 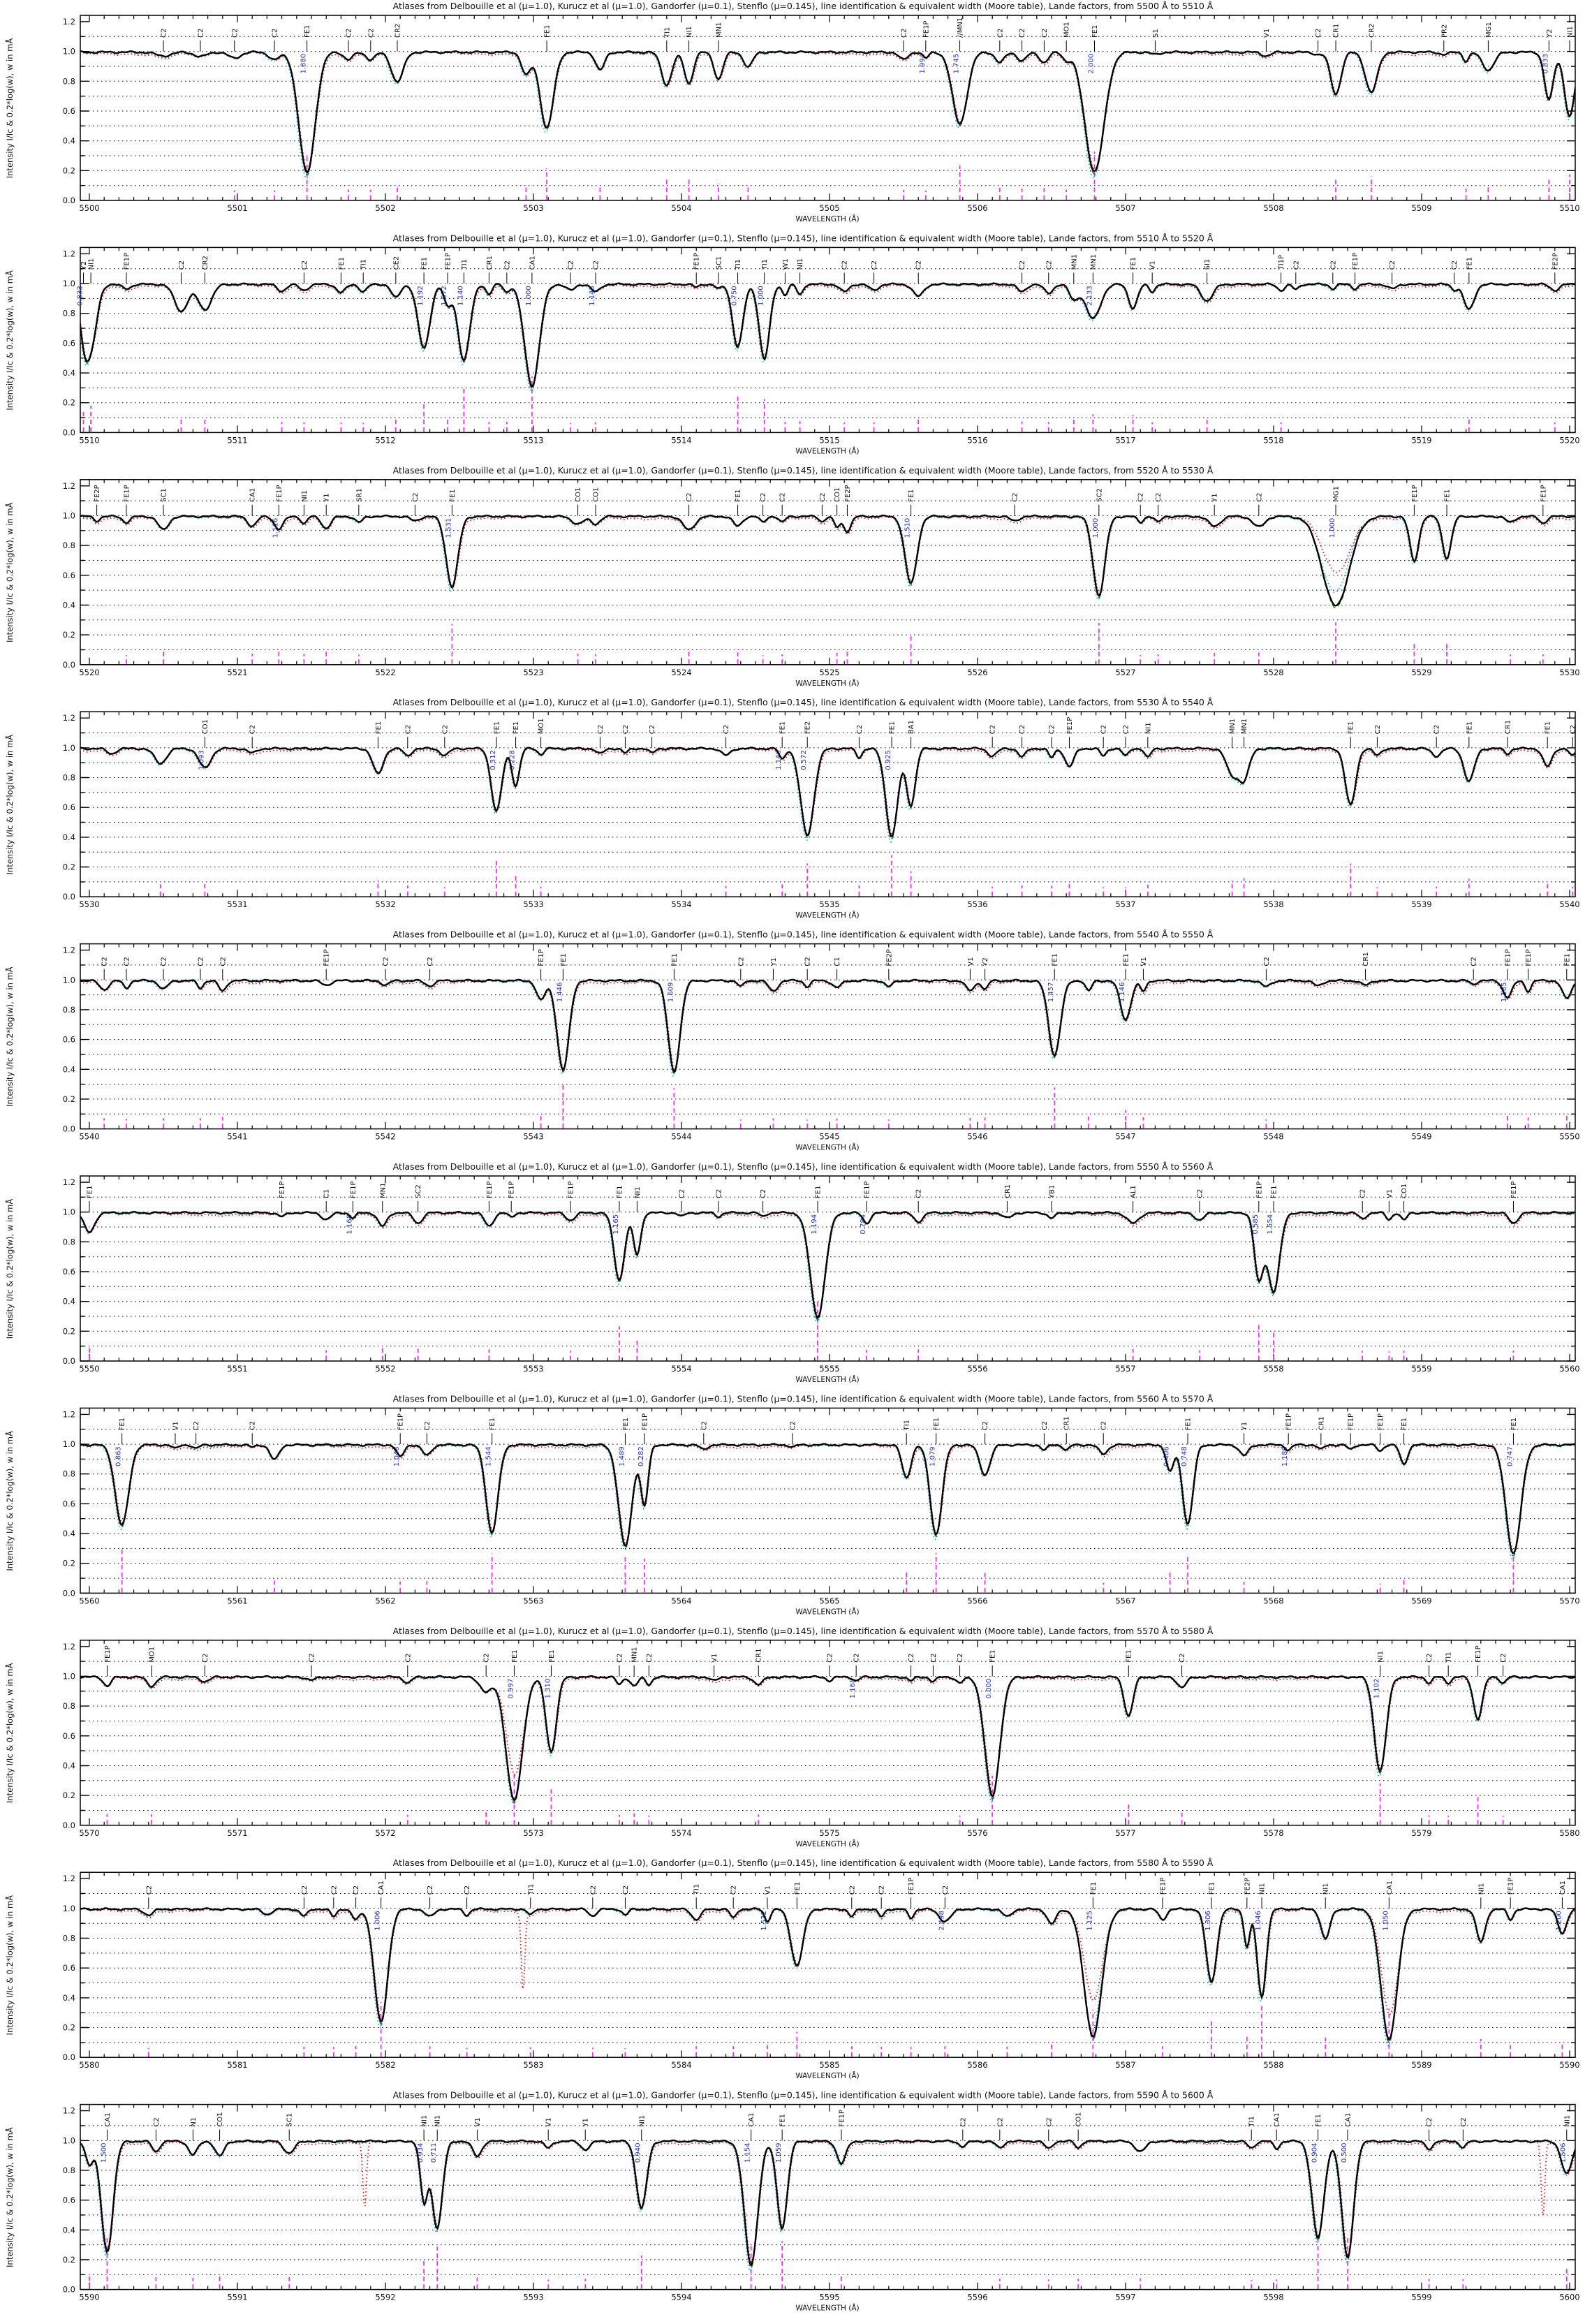 I want to click on x-tick-label: 5543, so click(x=533, y=1137).